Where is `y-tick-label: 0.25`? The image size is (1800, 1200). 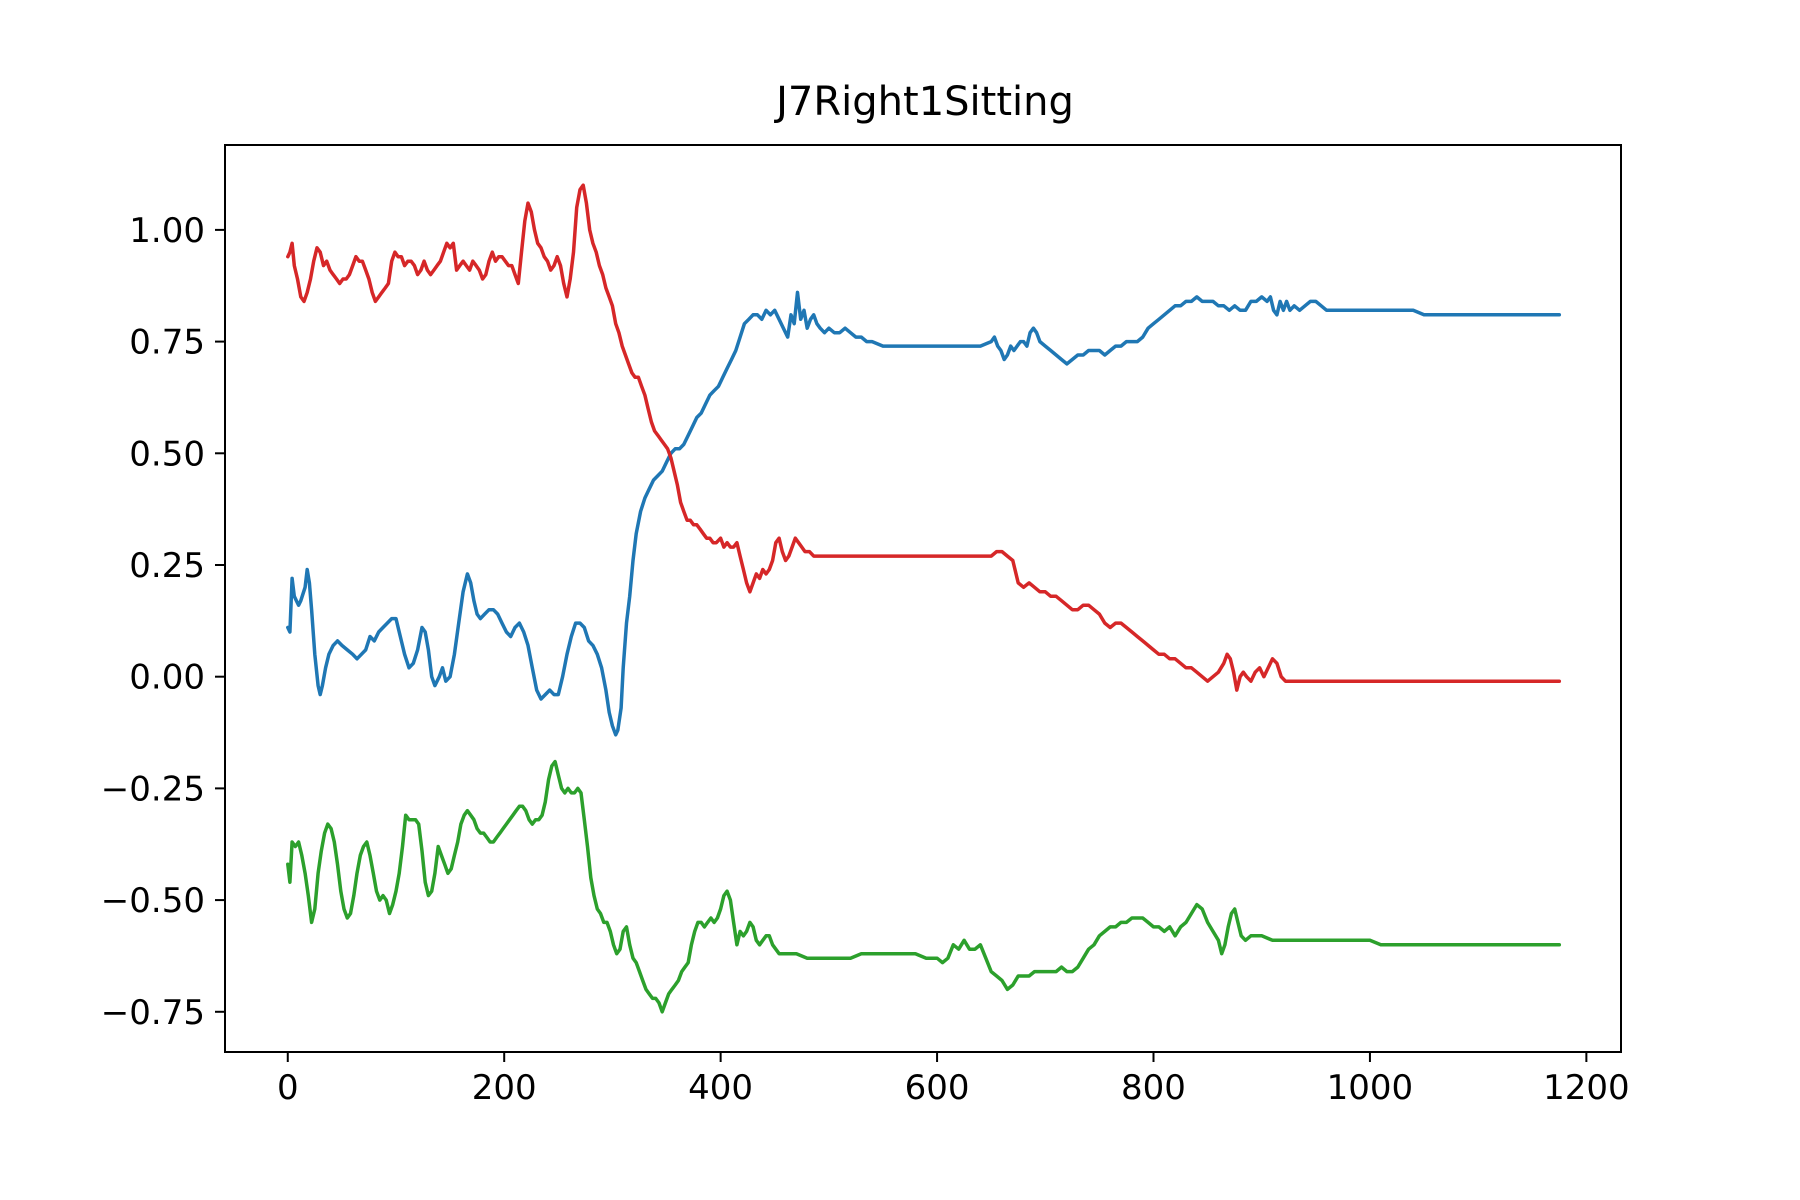
y-tick-label: 0.25 is located at coordinates (167, 566).